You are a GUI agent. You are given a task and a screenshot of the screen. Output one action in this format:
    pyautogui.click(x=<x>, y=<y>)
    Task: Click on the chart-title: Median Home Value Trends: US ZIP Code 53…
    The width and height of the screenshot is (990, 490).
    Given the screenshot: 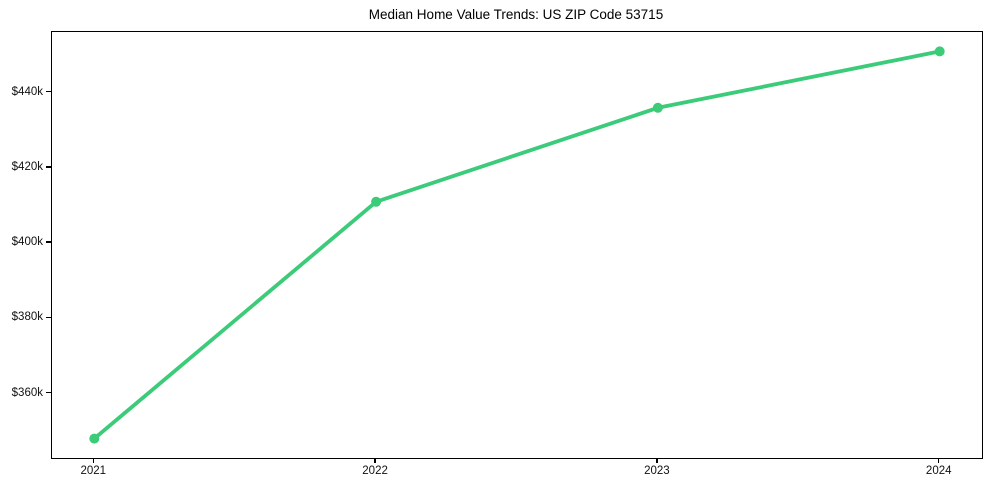 What is the action you would take?
    pyautogui.click(x=516, y=14)
    